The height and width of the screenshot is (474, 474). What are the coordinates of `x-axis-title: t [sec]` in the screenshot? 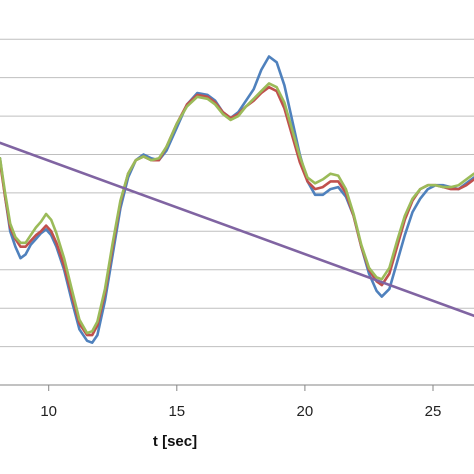 It's located at (175, 441).